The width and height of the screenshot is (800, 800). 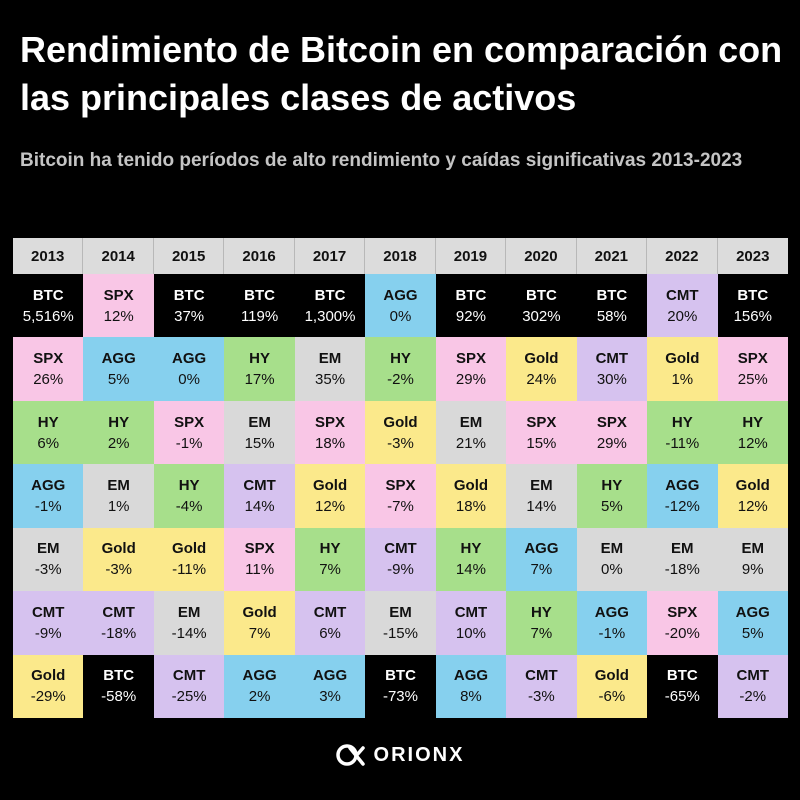 What do you see at coordinates (471, 256) in the screenshot?
I see `year-header-2019: 2019` at bounding box center [471, 256].